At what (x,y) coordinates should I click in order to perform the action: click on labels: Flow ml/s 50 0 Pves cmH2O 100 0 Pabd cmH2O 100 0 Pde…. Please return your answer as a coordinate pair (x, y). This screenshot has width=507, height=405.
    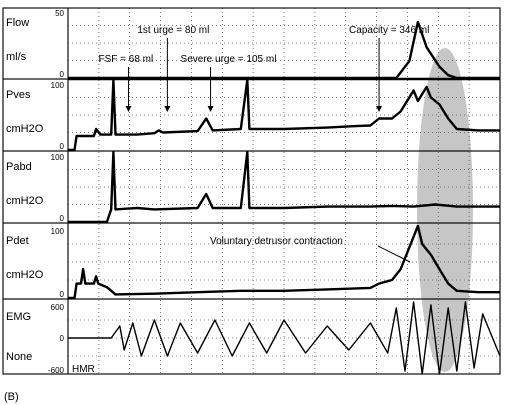
    Looking at the image, I should click on (35, 192).